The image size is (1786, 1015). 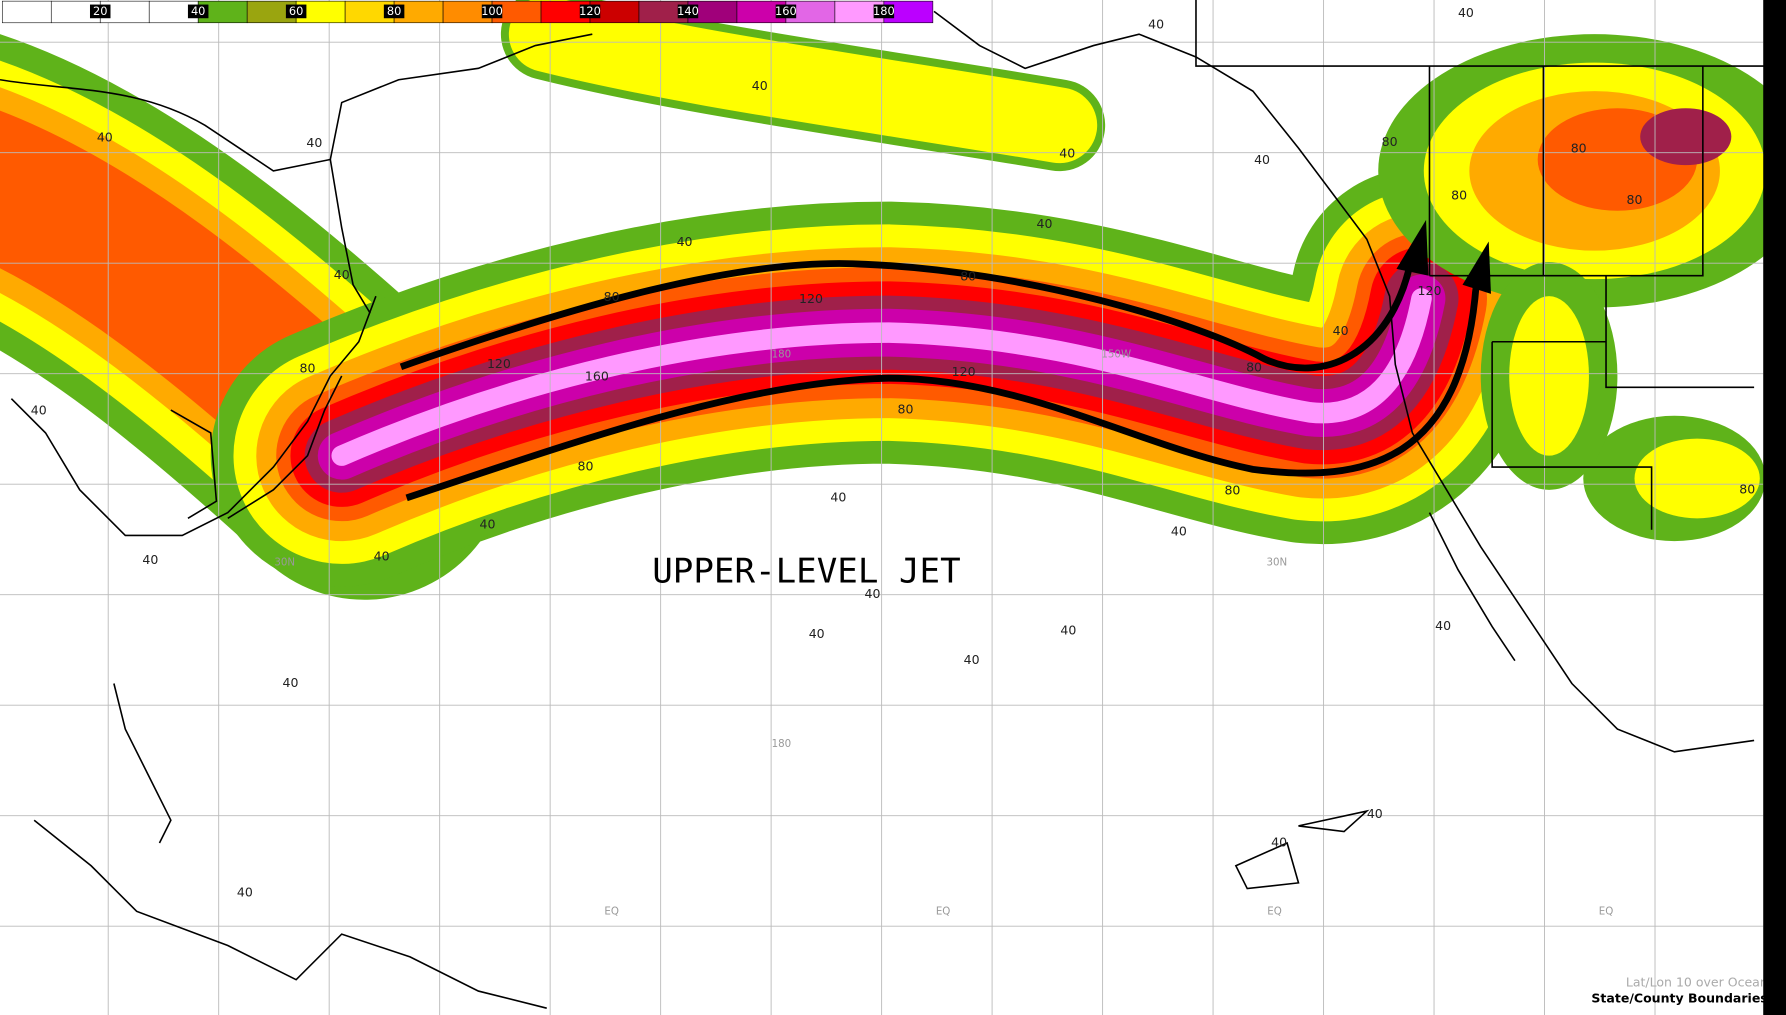 What do you see at coordinates (26, 12) in the screenshot?
I see `colorbar-segment` at bounding box center [26, 12].